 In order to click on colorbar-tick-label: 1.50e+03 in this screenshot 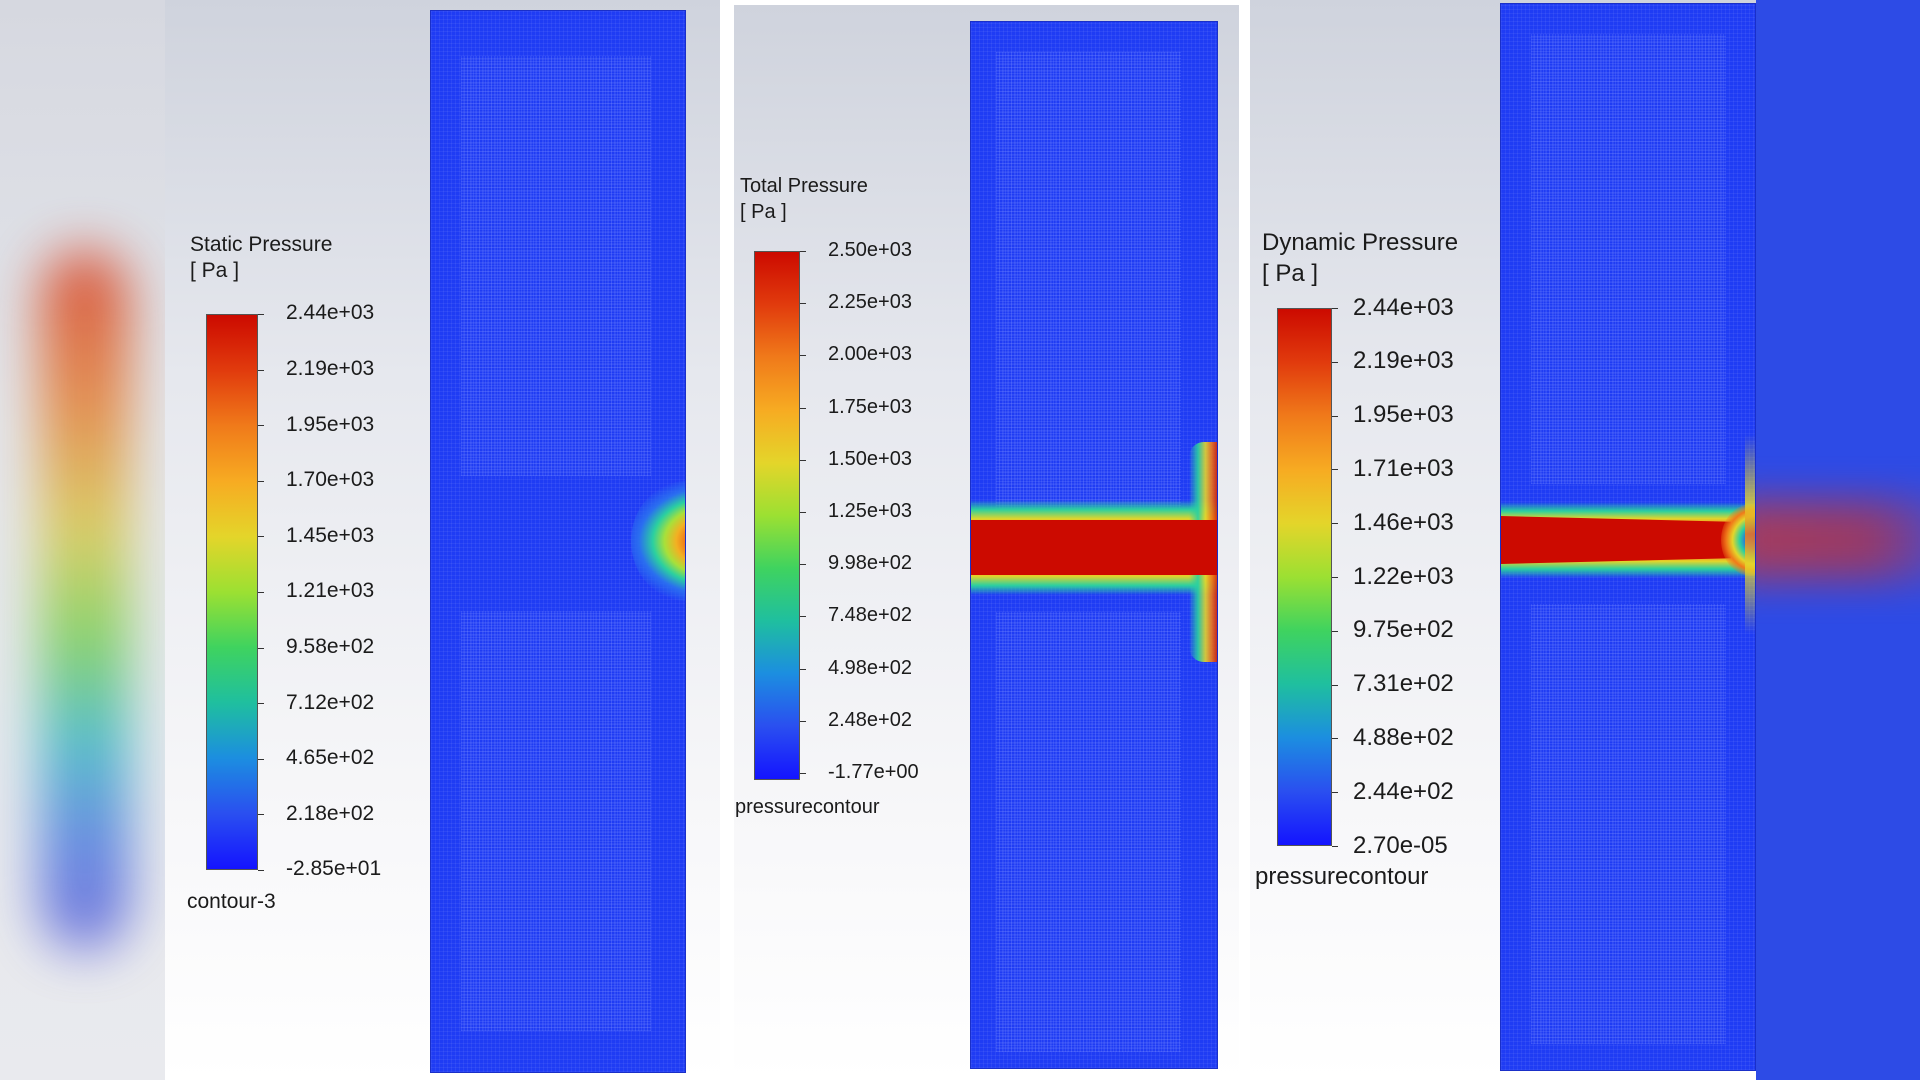, I will do `click(870, 458)`.